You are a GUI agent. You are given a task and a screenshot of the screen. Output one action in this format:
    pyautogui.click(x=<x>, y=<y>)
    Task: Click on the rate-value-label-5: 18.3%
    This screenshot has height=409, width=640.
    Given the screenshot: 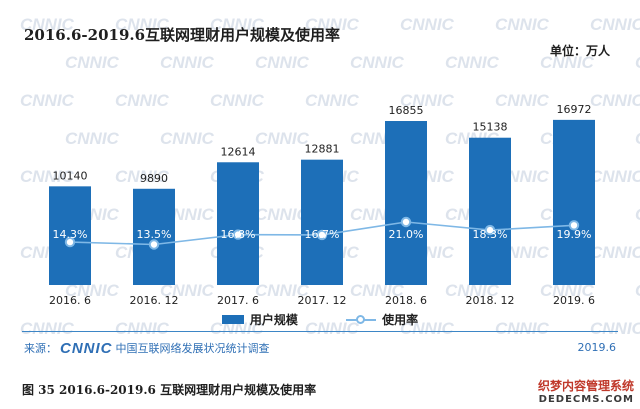 What is the action you would take?
    pyautogui.click(x=490, y=234)
    